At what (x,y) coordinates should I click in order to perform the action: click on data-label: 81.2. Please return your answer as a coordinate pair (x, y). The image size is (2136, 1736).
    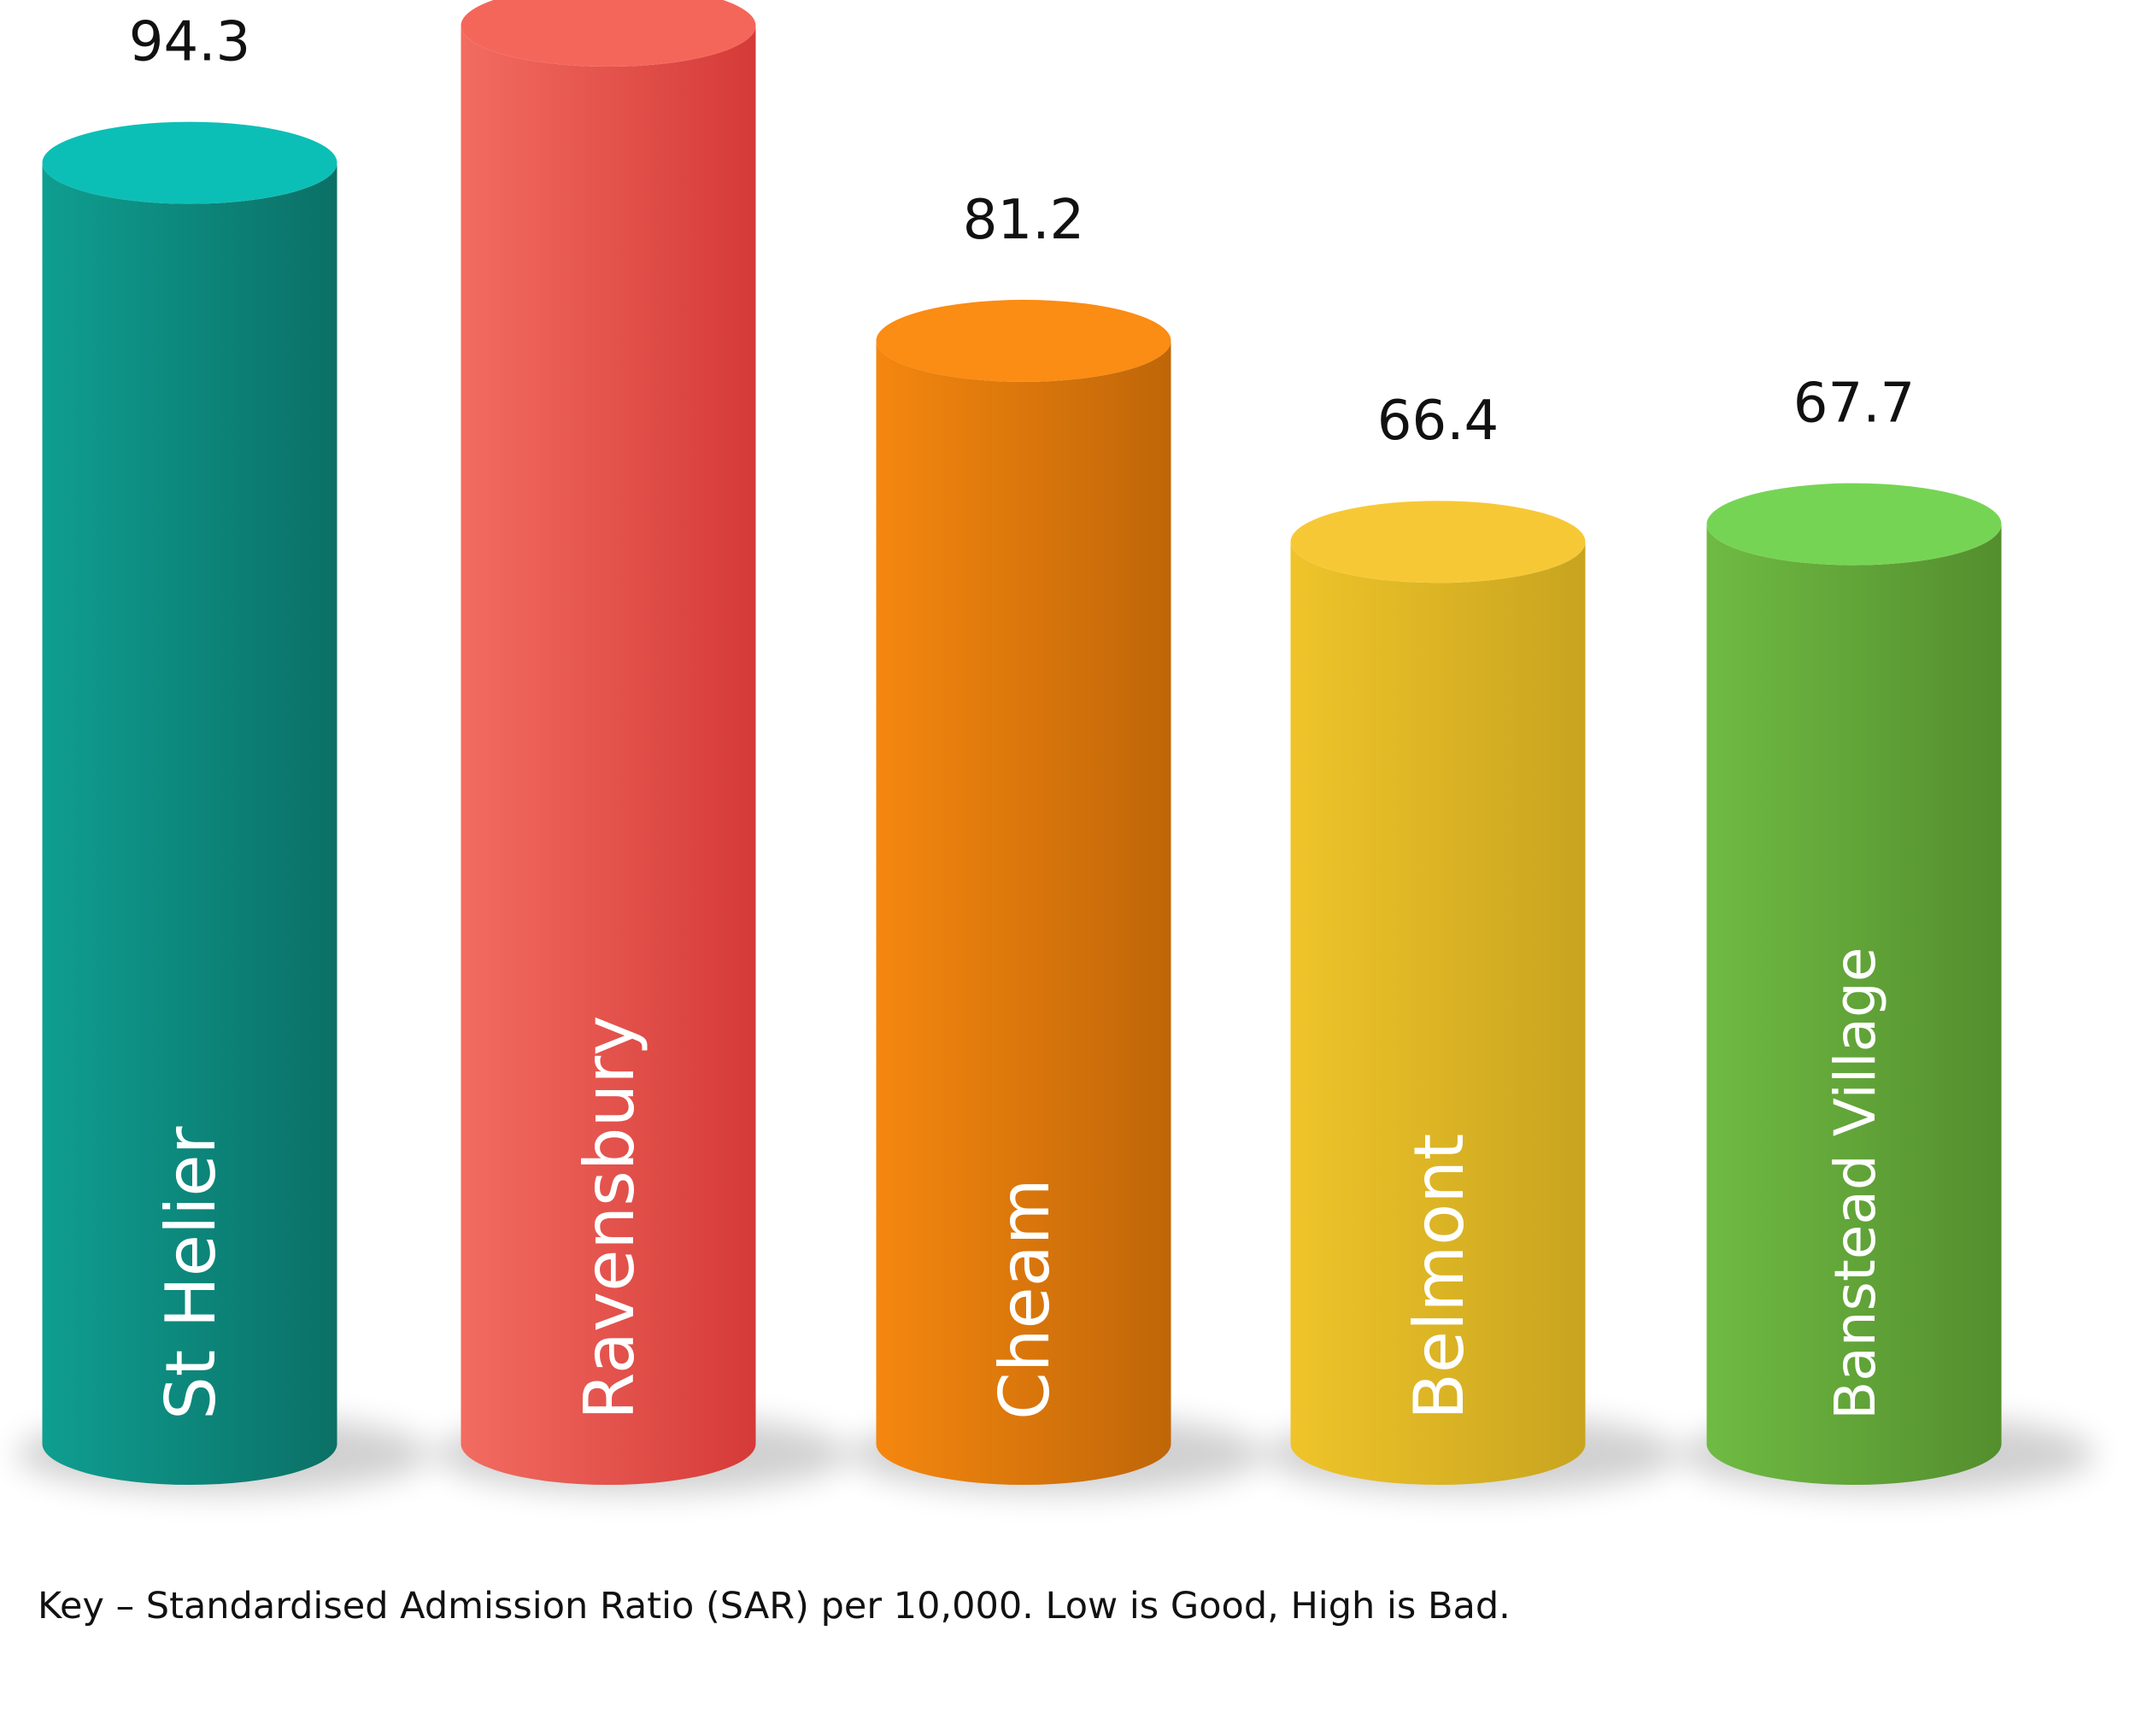
    Looking at the image, I should click on (1024, 221).